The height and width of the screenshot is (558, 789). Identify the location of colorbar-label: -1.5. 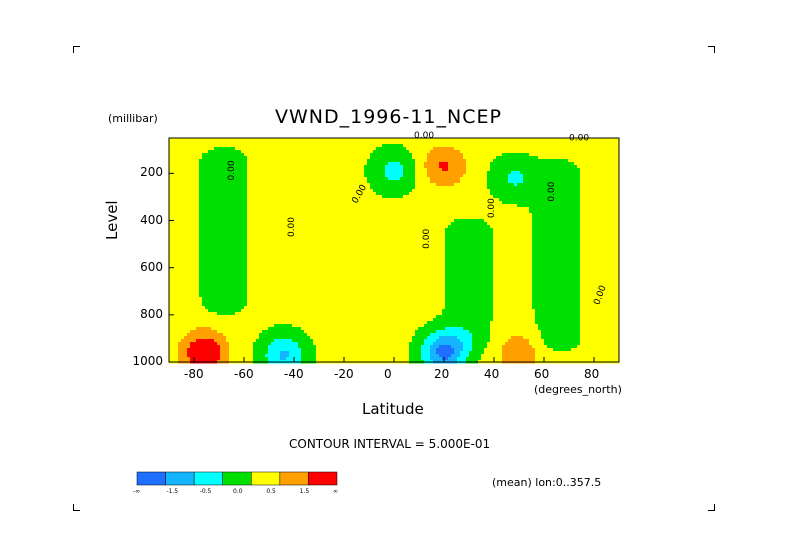
(172, 491).